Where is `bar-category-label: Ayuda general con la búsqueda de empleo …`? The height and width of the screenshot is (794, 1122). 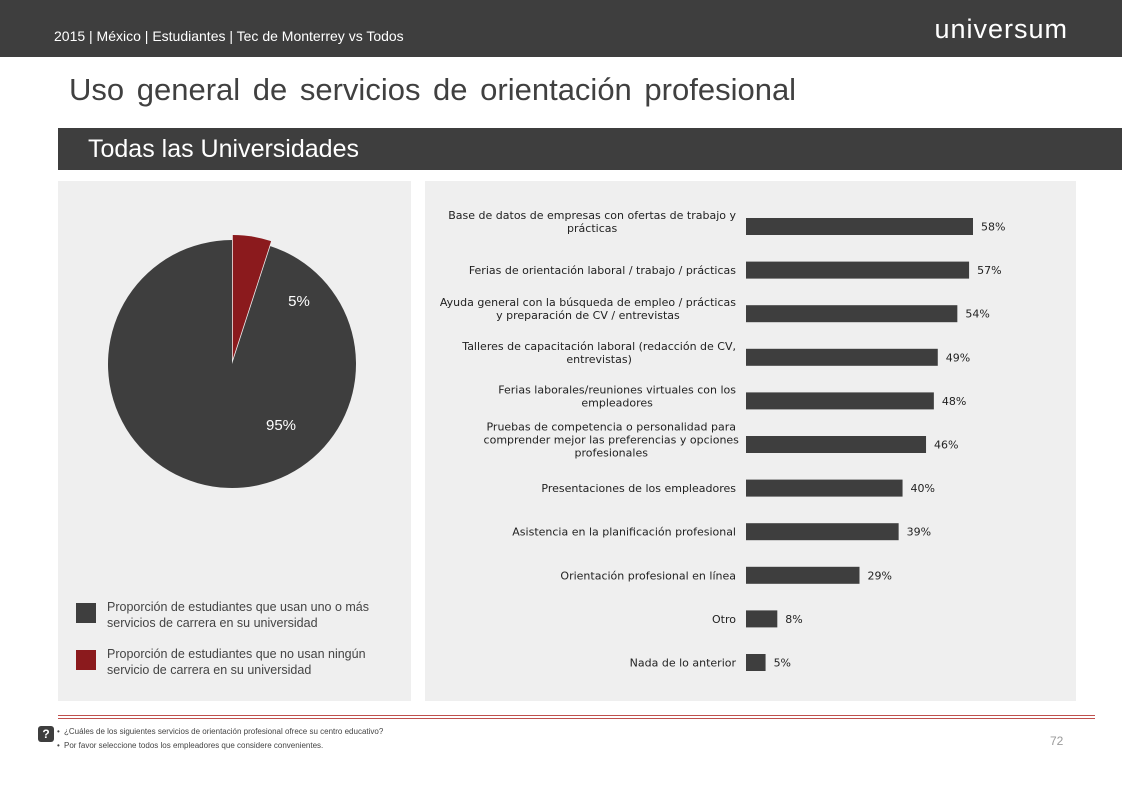
bar-category-label: Ayuda general con la búsqueda de empleo … is located at coordinates (588, 302).